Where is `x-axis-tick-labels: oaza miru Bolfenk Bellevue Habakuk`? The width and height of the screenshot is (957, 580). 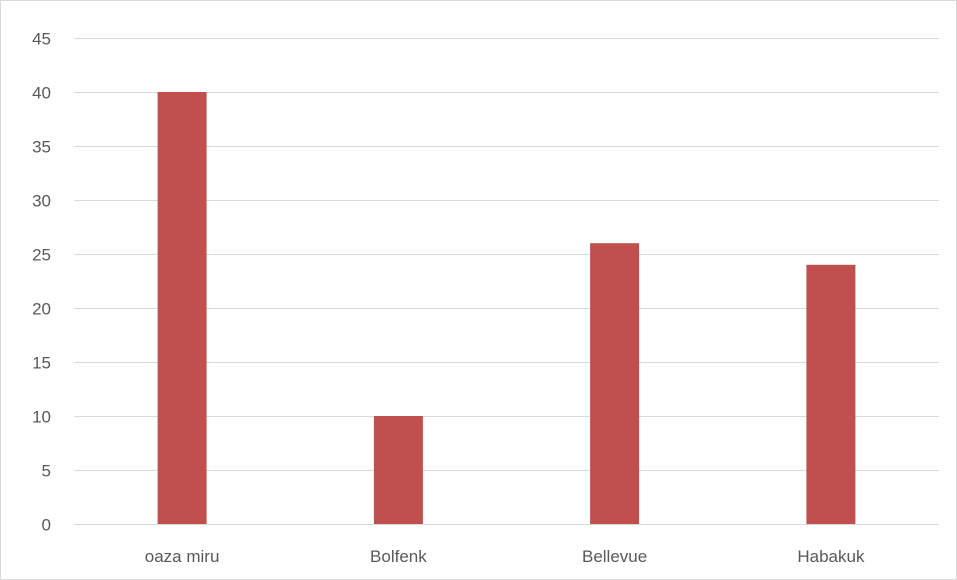
x-axis-tick-labels: oaza miru Bolfenk Bellevue Habakuk is located at coordinates (505, 556).